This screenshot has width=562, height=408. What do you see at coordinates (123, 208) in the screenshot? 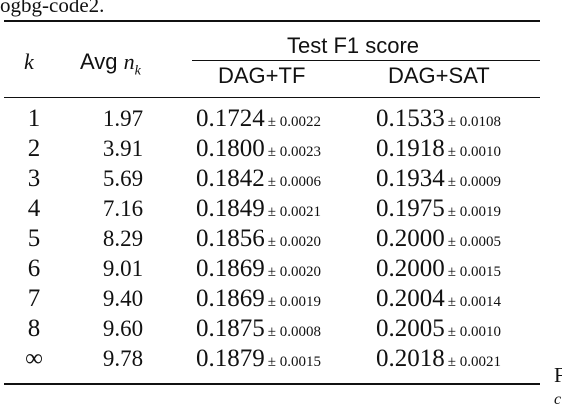
I see `avg-nk-cell: 7.16` at bounding box center [123, 208].